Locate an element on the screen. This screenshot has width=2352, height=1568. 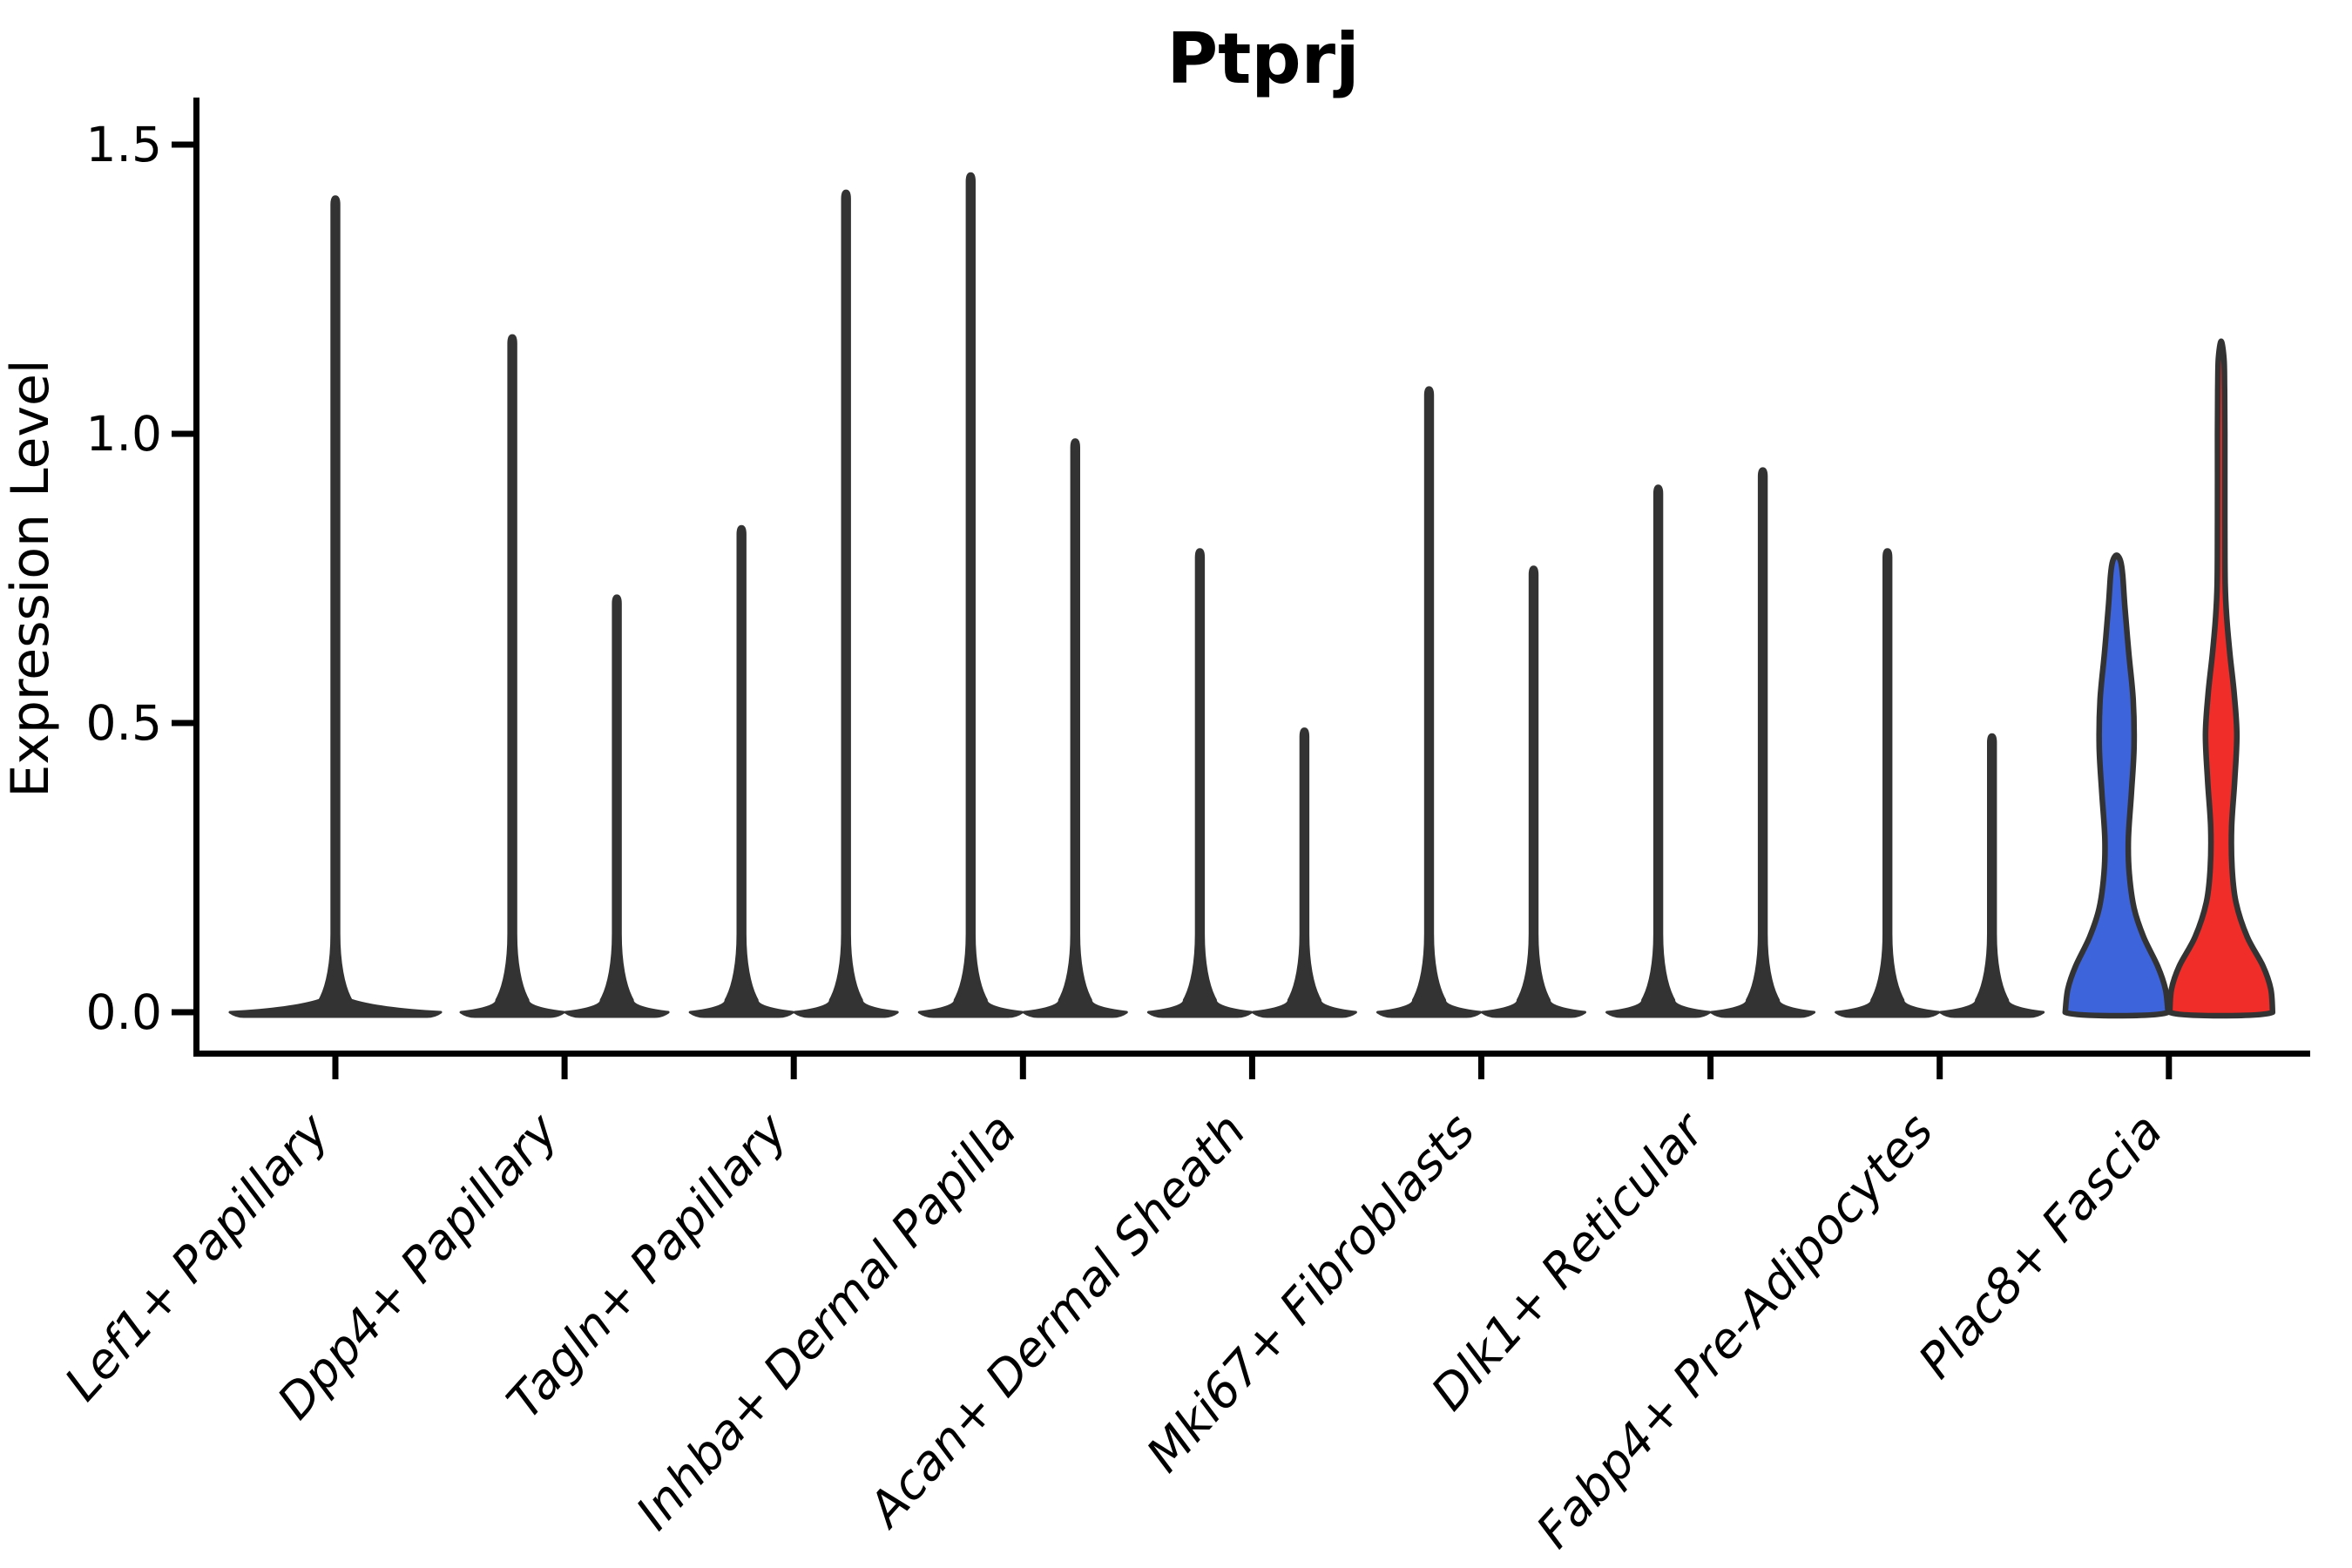
x-tick-label: Inhba+ Dermal Papilla is located at coordinates (826, 1321).